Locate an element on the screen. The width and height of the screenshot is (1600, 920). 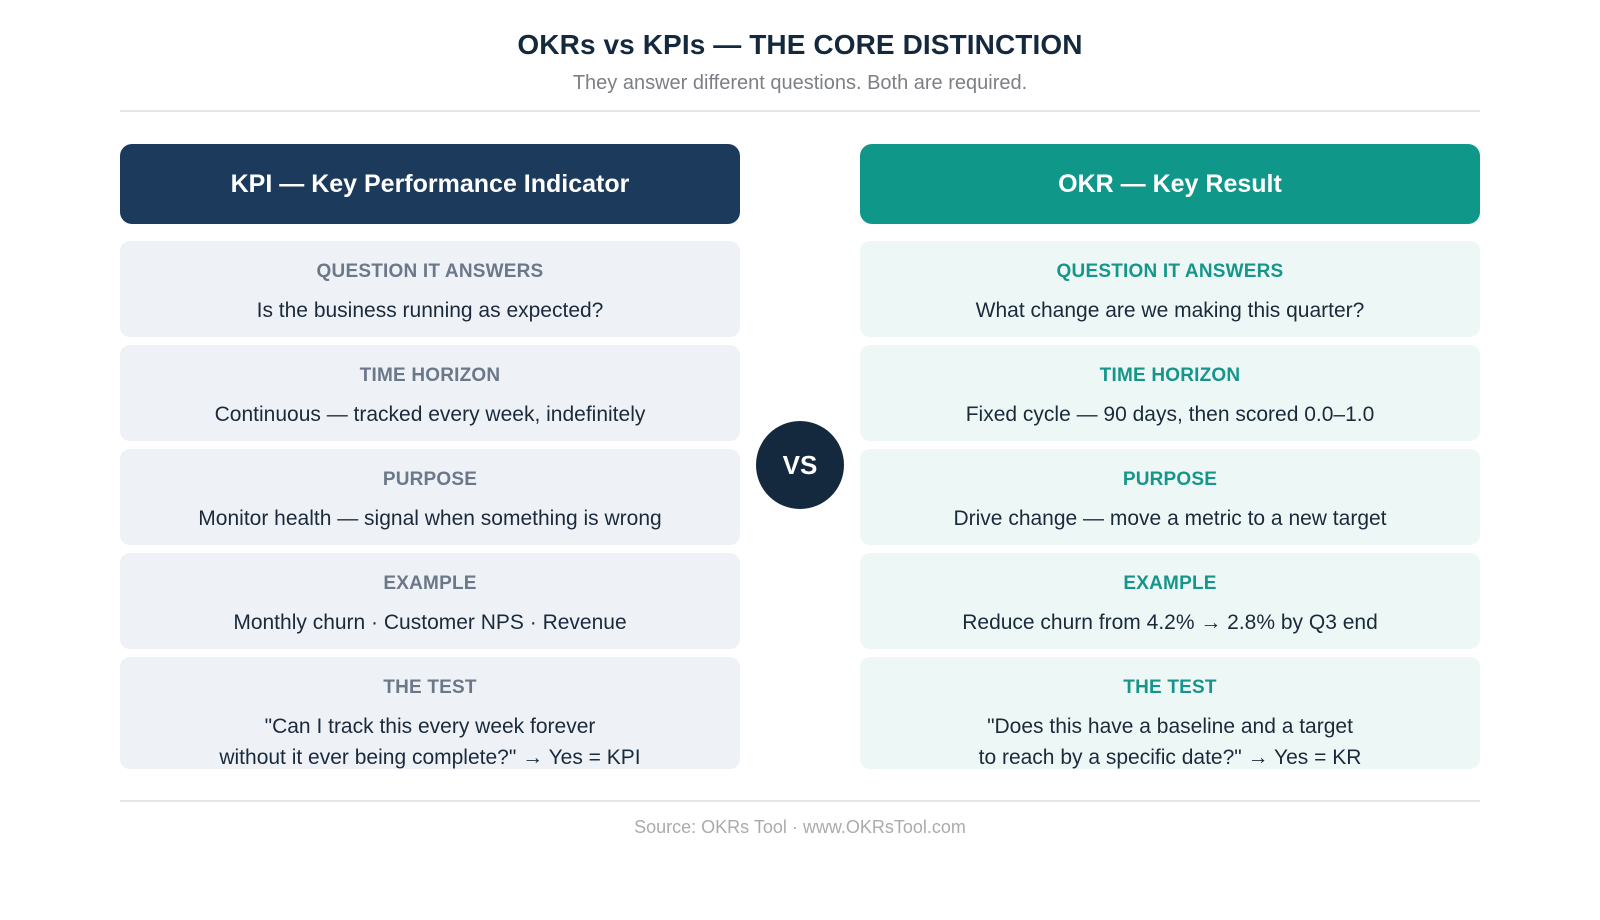
okr-card-value: Reduce churn from 4.2% → 2.8% by Q3 end is located at coordinates (1170, 622).